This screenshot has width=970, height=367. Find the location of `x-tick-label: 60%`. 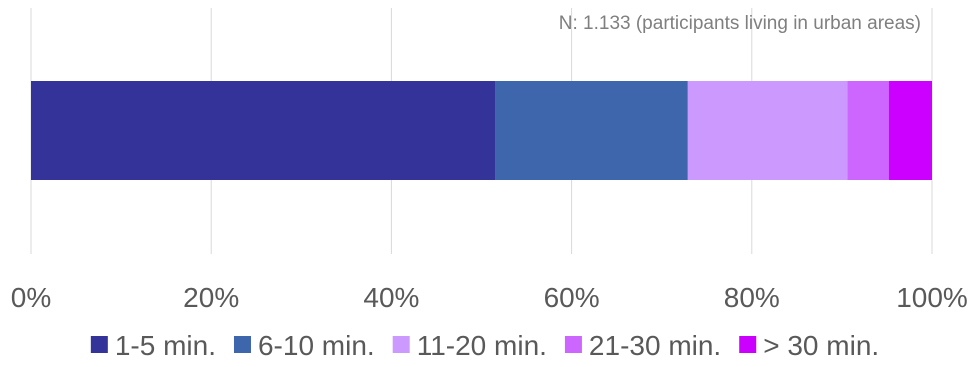

x-tick-label: 60% is located at coordinates (572, 297).